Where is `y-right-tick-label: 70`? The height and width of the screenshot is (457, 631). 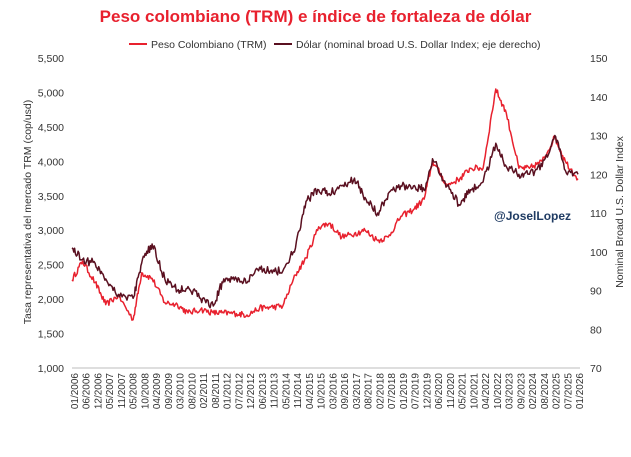
y-right-tick-label: 70 is located at coordinates (596, 369).